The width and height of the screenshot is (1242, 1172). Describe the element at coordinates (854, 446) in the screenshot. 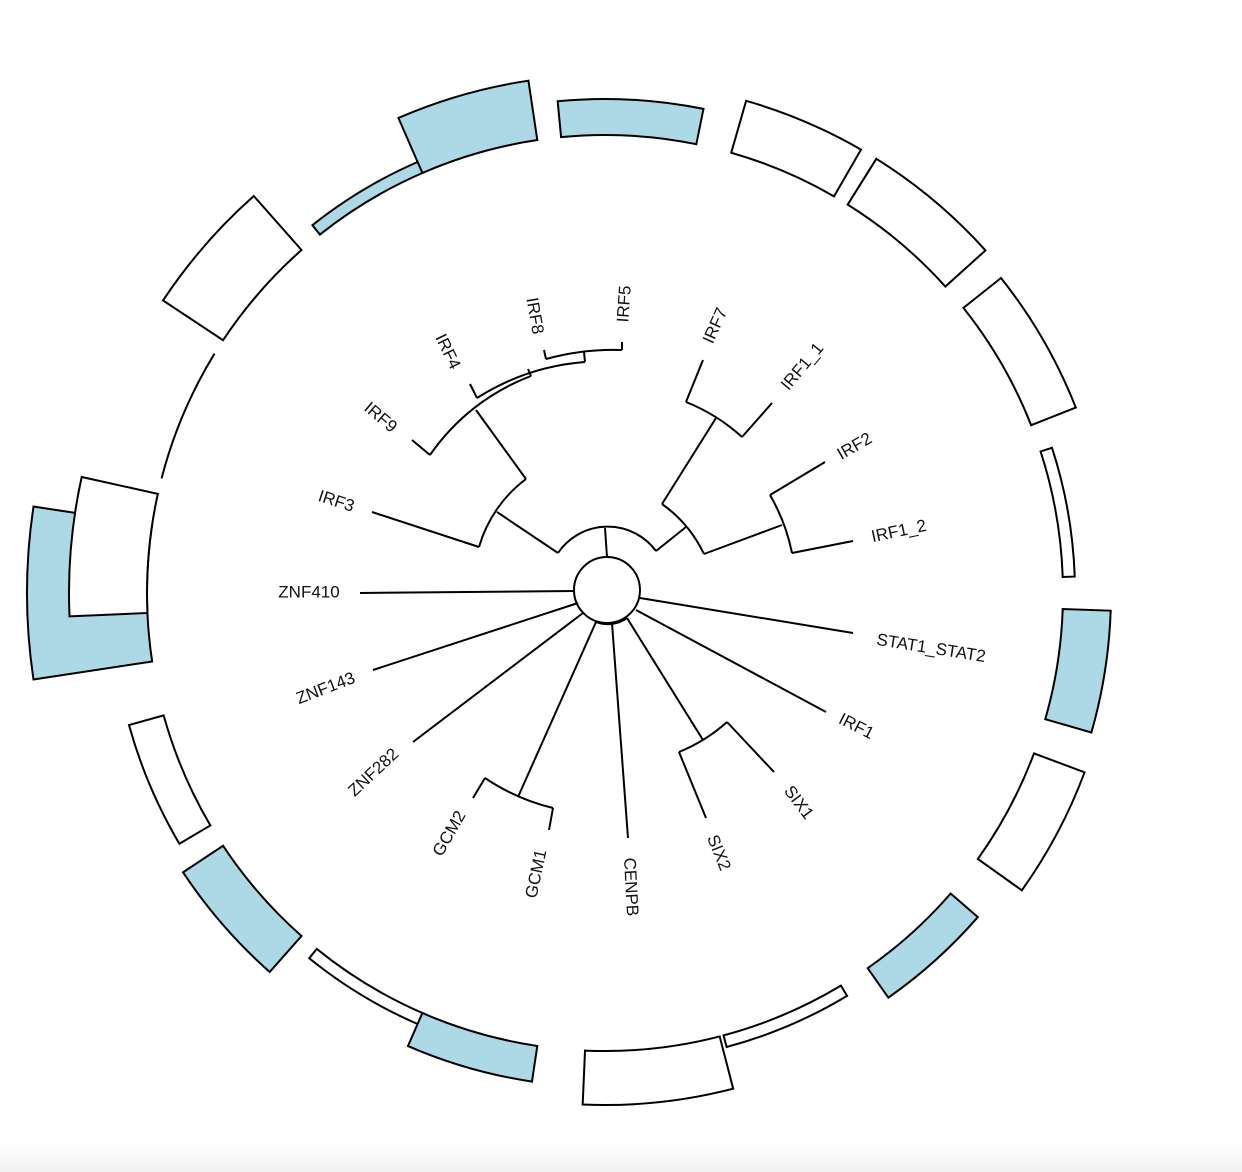

I see `leaf-label-irf2: IRF2` at that location.